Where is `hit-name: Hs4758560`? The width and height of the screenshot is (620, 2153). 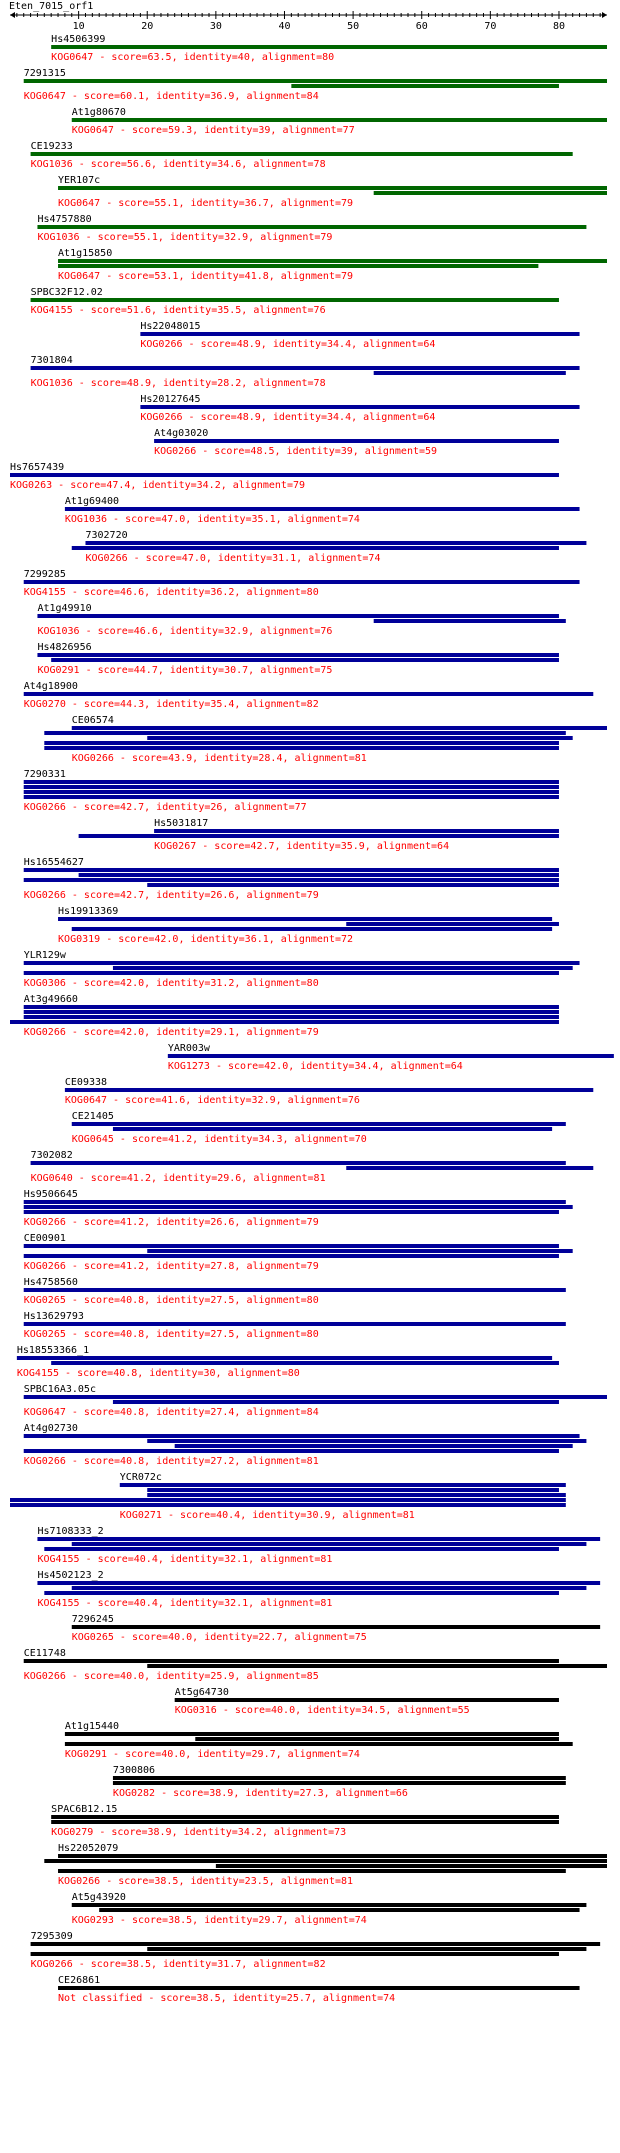
hit-name: Hs4758560 is located at coordinates (51, 1282).